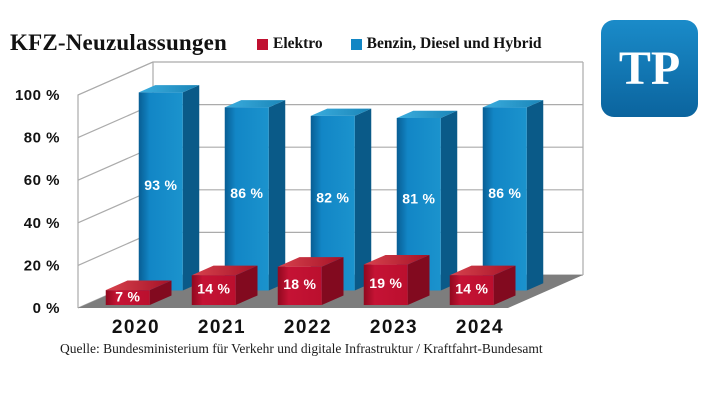 The width and height of the screenshot is (720, 400). I want to click on legend: Elektro Benzin, Diesel und Hybrid, so click(399, 44).